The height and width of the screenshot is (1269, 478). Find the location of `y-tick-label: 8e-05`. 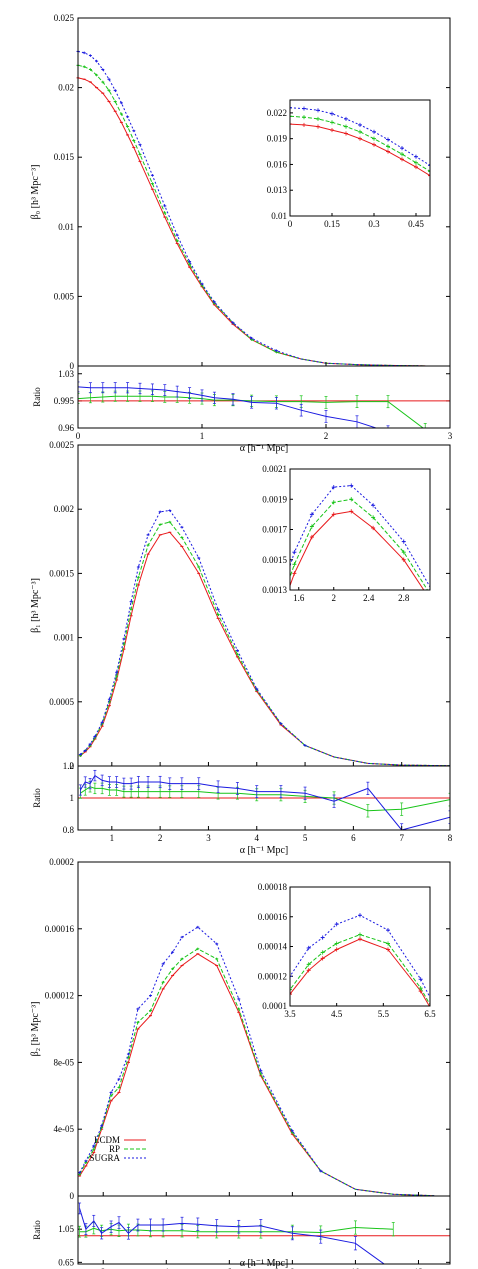

y-tick-label: 8e-05 is located at coordinates (64, 1062).